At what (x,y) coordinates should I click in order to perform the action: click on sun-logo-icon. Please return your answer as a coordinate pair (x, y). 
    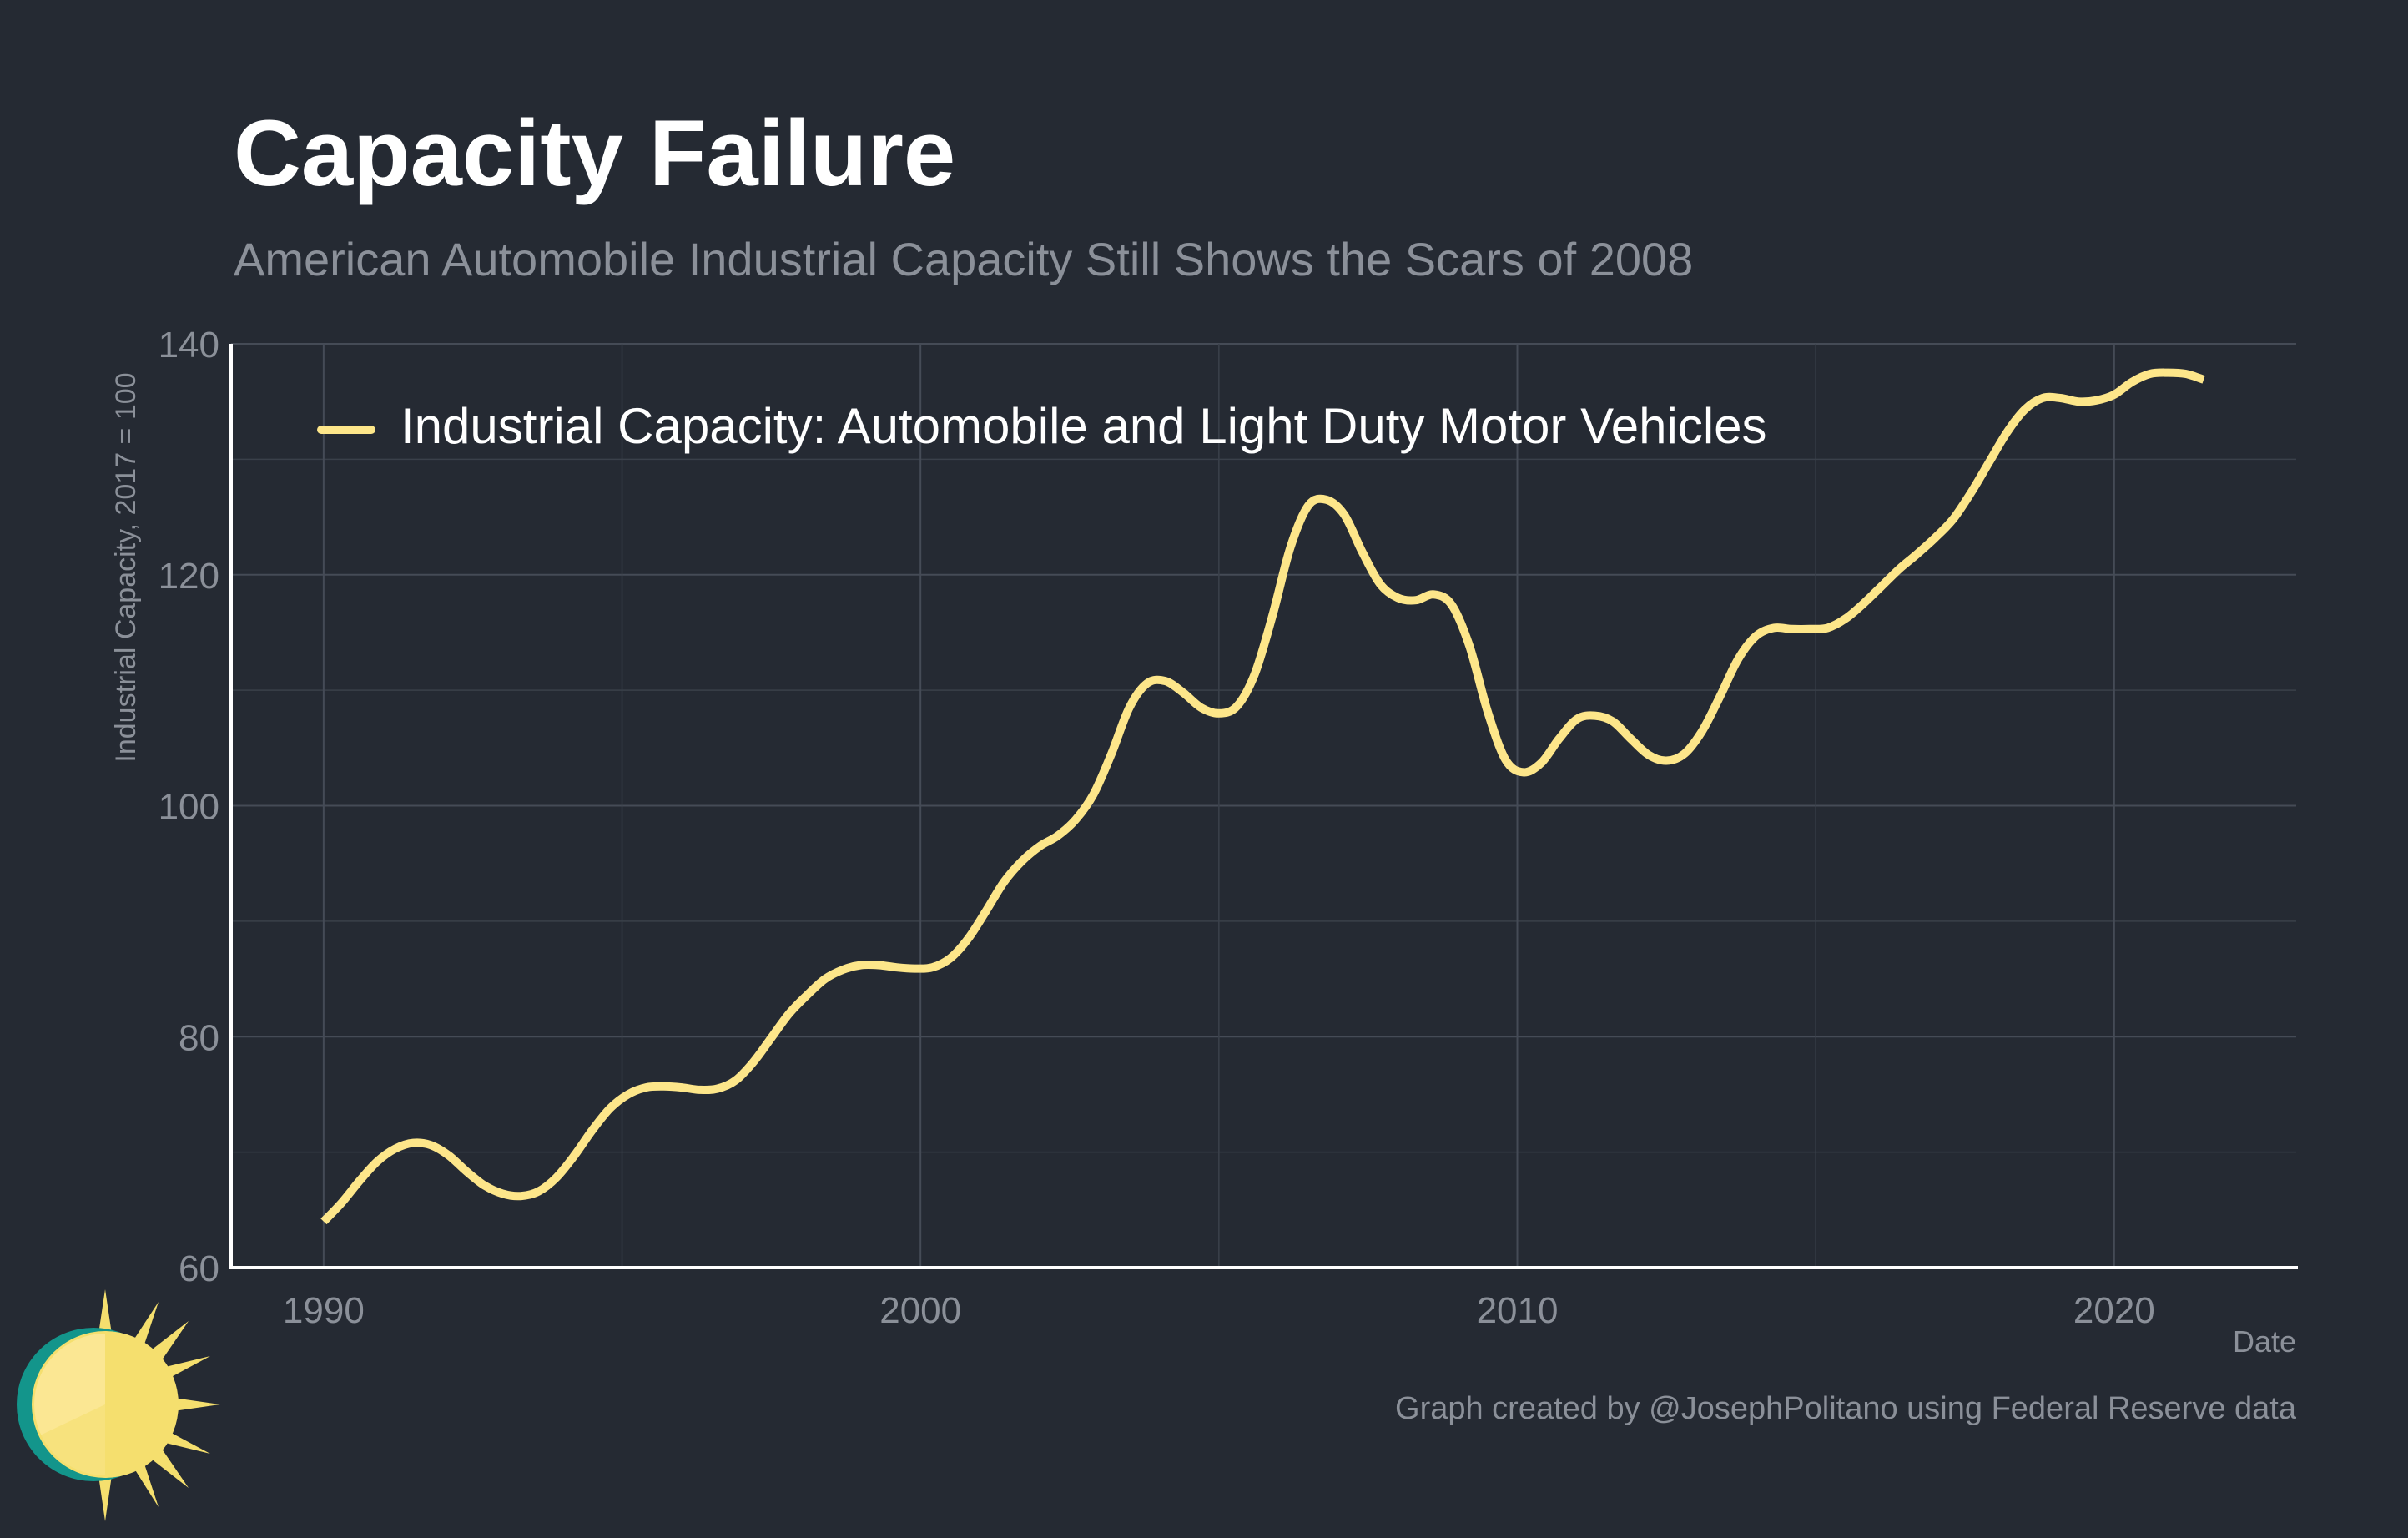
    Looking at the image, I should click on (118, 1405).